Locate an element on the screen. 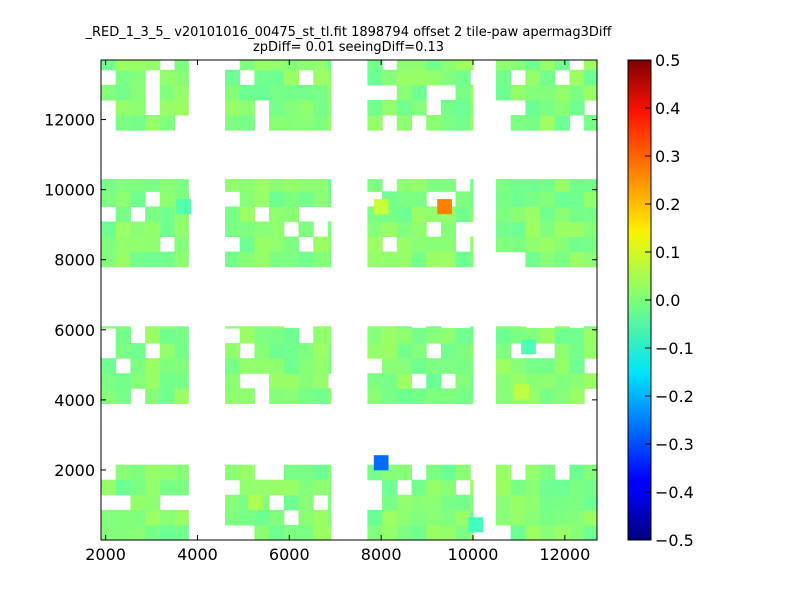 Image resolution: width=800 pixels, height=600 pixels. colorbar-tick-label: 0.3 is located at coordinates (667, 156).